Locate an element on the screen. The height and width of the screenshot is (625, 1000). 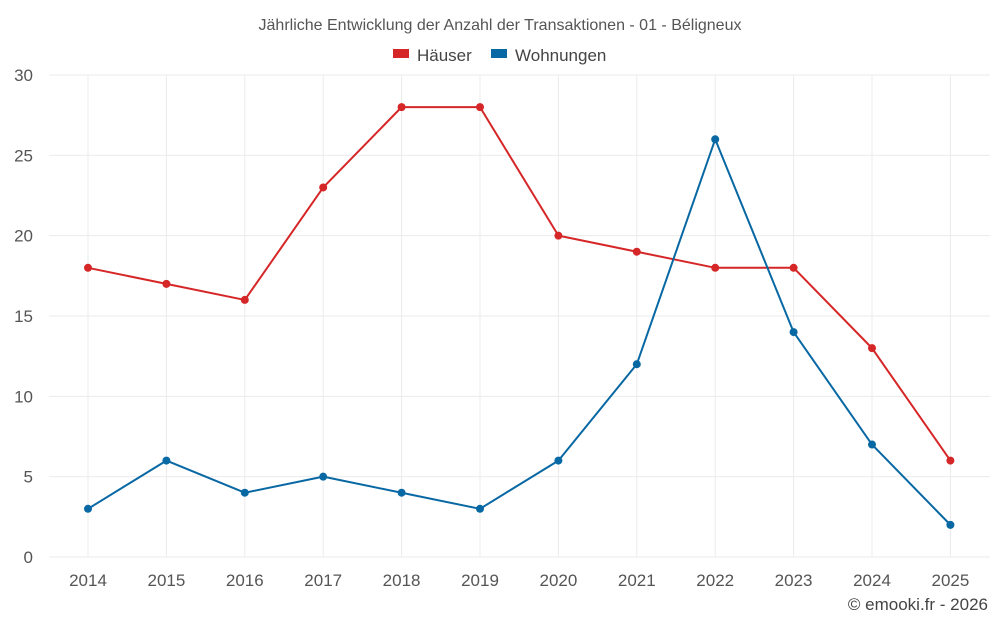
x-tick-label: 2018 is located at coordinates (402, 580).